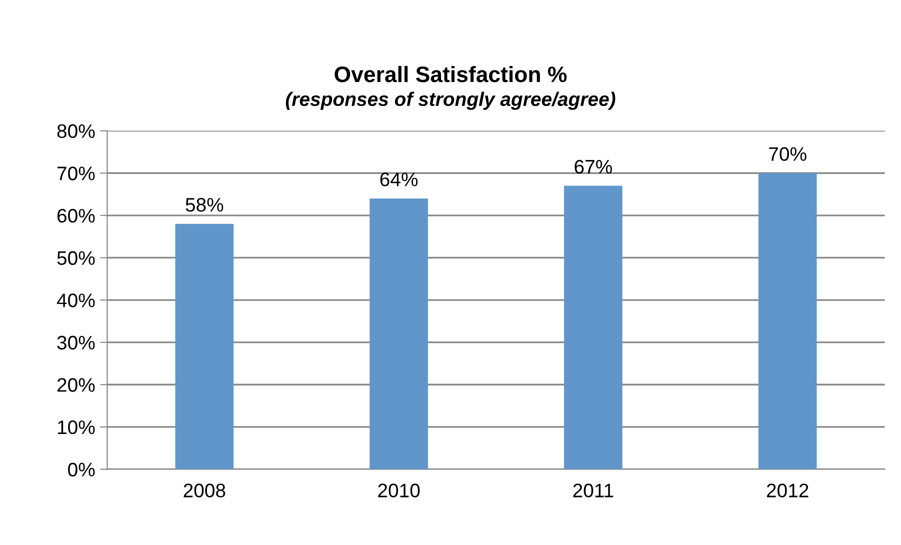 Image resolution: width=901 pixels, height=545 pixels. Describe the element at coordinates (76, 215) in the screenshot. I see `y-tick-label: 60%` at that location.